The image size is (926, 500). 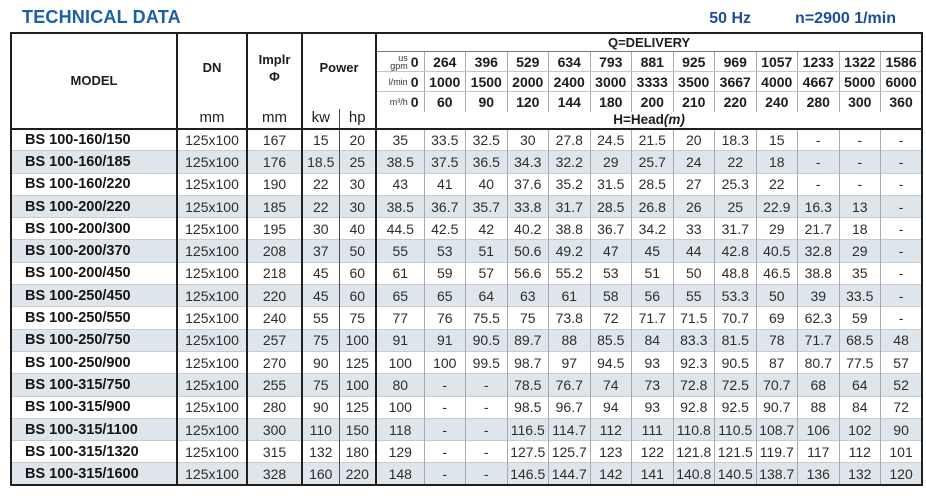 I want to click on power-hp-cell: 30, so click(x=358, y=206).